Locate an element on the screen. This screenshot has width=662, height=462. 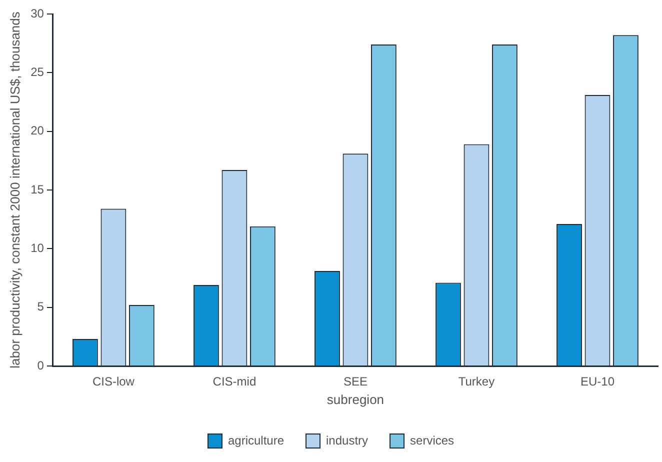
x-tick-label: Turkey is located at coordinates (476, 381).